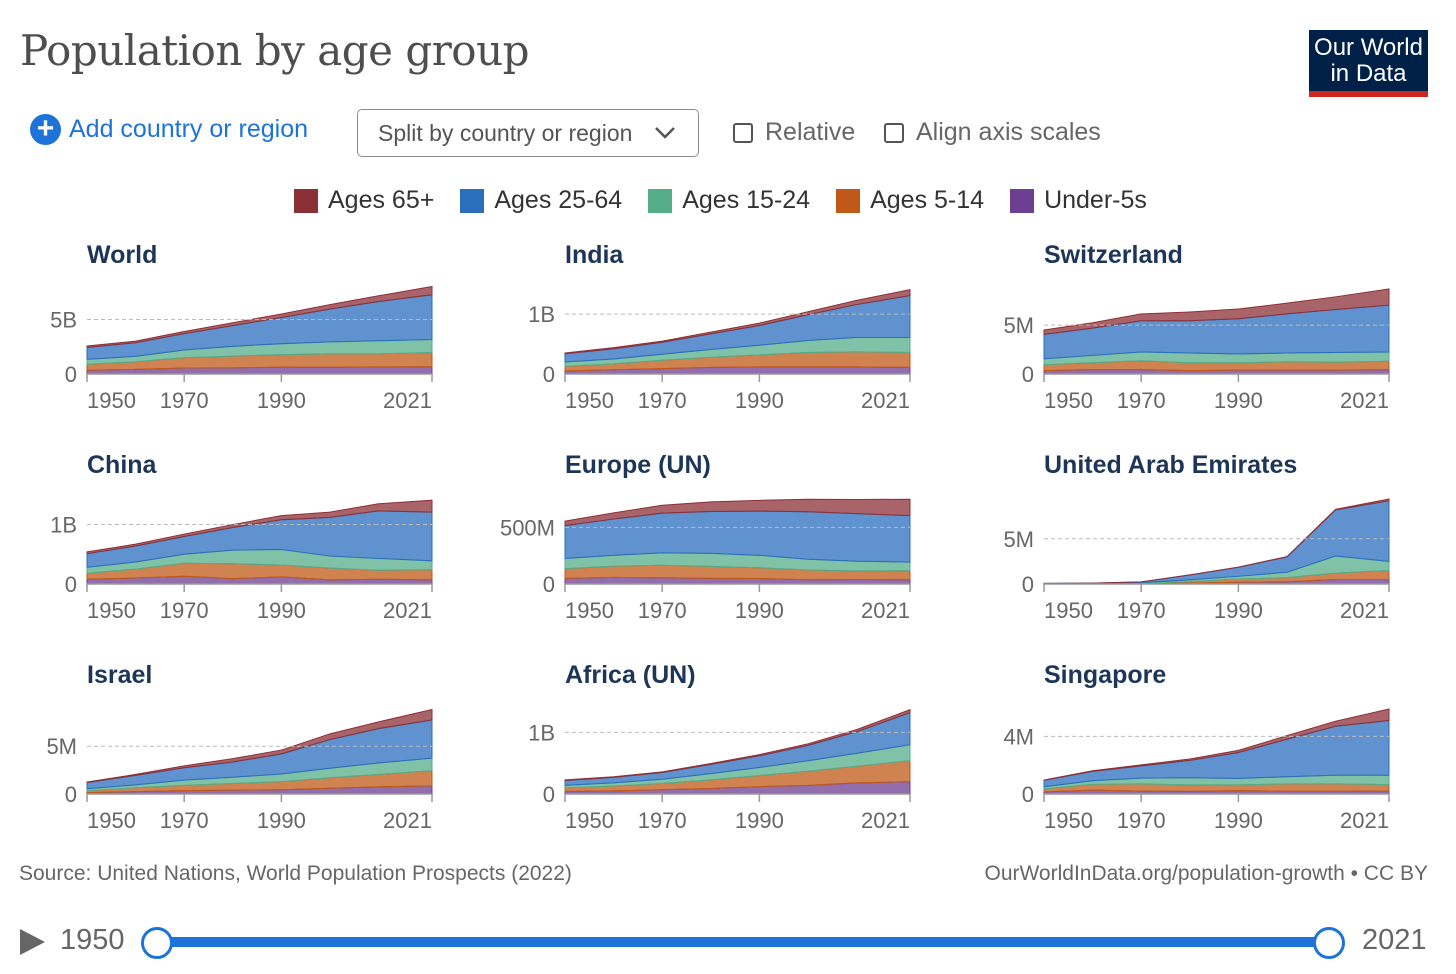 The image size is (1456, 974). What do you see at coordinates (927, 200) in the screenshot?
I see `legend-label: Ages 5-14` at bounding box center [927, 200].